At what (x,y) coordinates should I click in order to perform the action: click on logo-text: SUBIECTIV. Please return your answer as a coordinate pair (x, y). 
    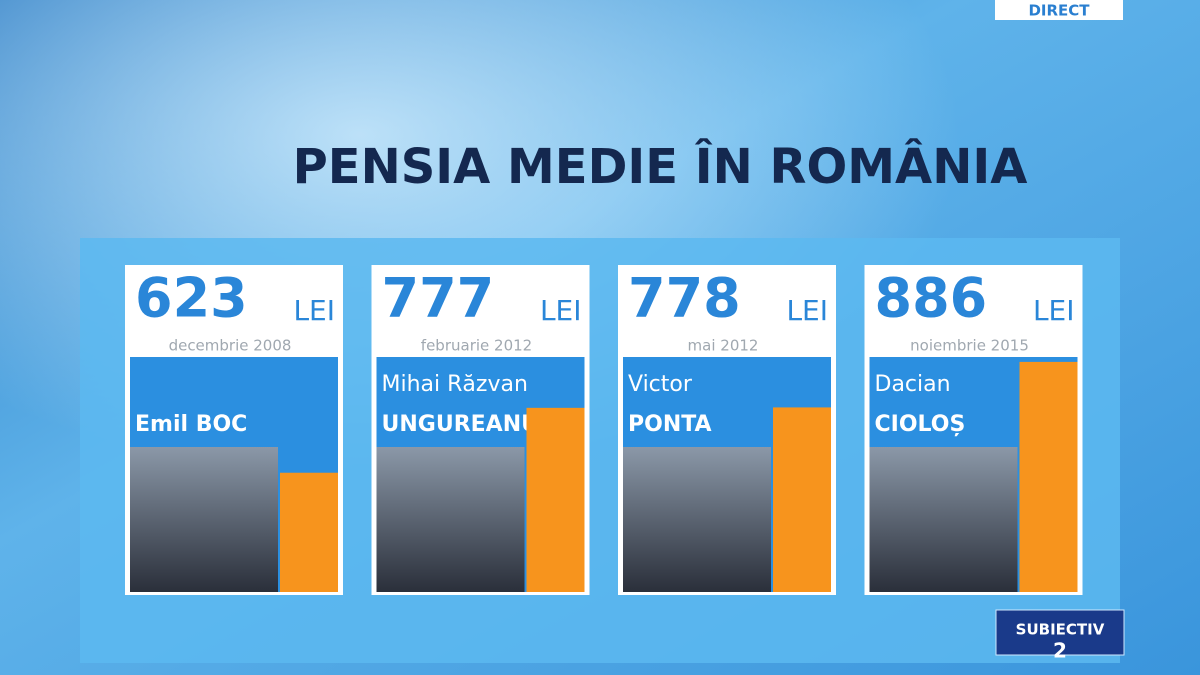
    Looking at the image, I should click on (1060, 630).